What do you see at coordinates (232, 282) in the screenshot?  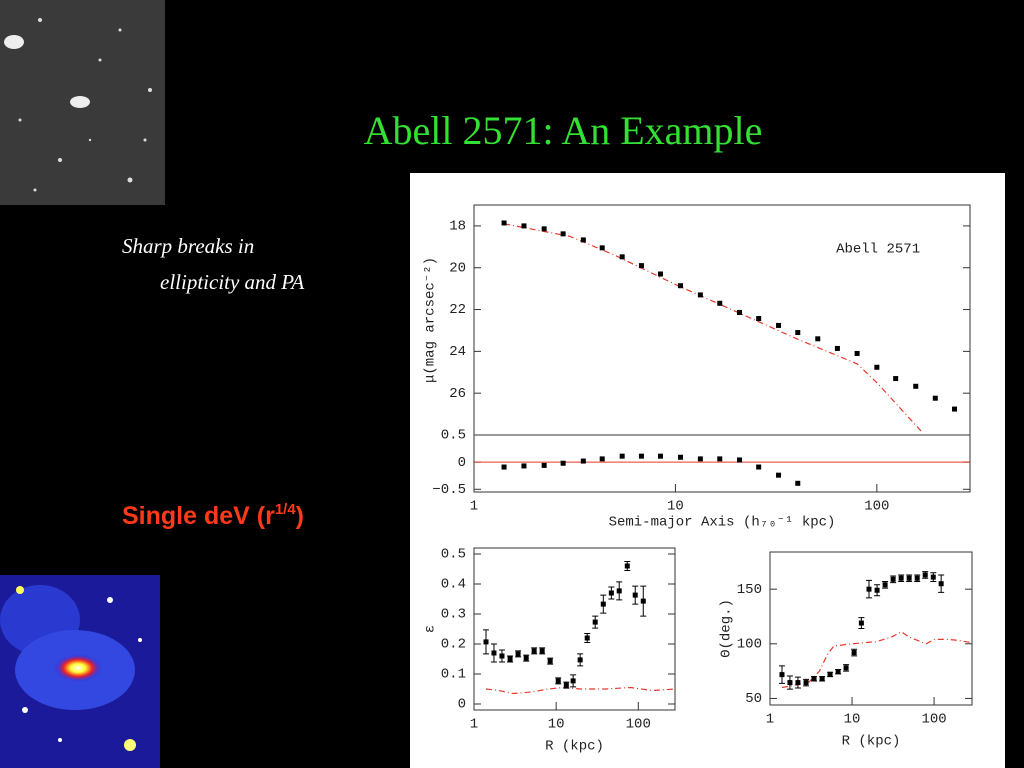 I see `bullet-line: ellipticity and PA` at bounding box center [232, 282].